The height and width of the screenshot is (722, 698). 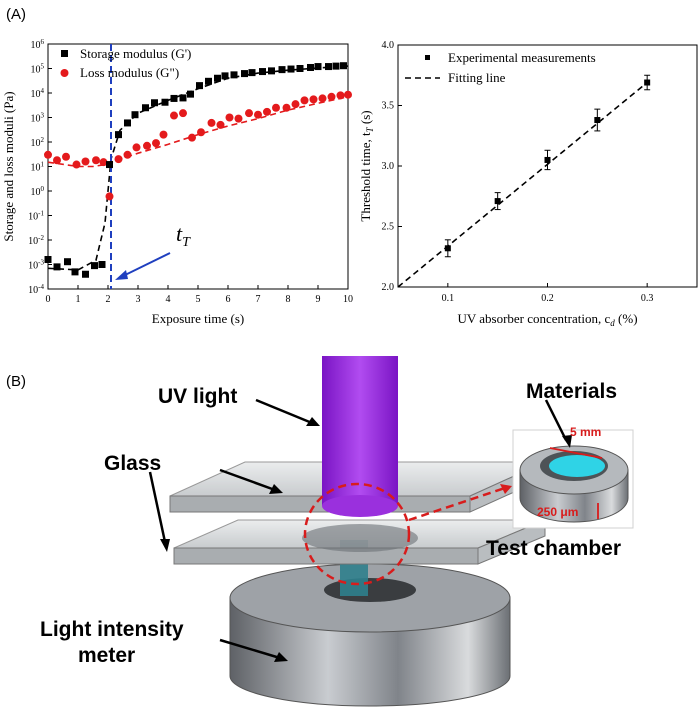 I want to click on y-tick-label: 4.0, so click(x=388, y=45).